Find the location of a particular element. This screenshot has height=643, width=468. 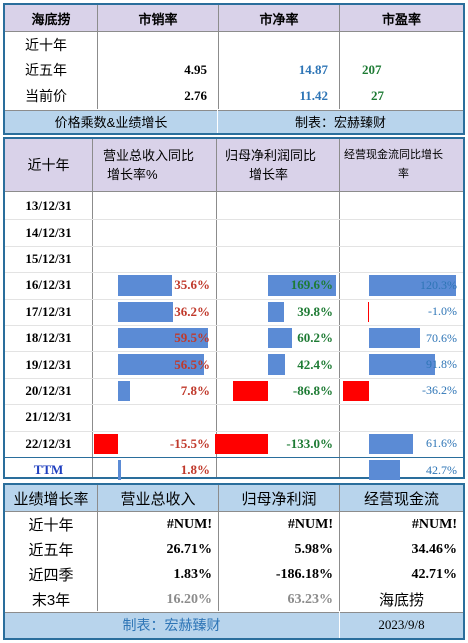

valuation-header-pe: 市盈率 is located at coordinates (401, 18).